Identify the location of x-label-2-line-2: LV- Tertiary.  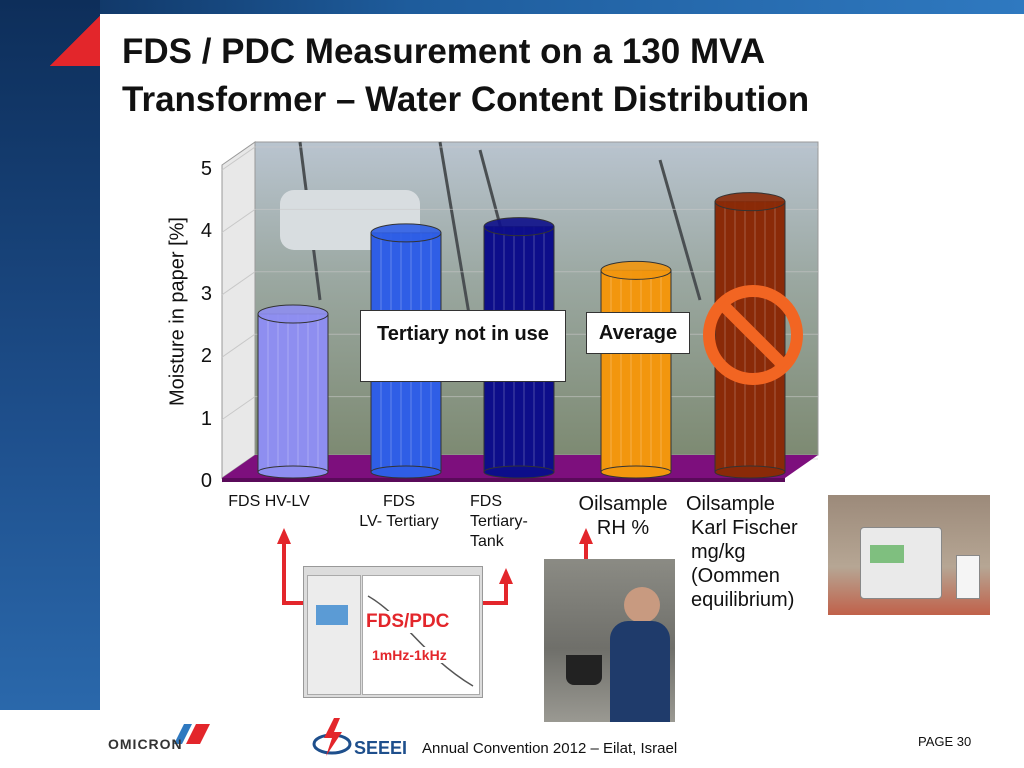
(399, 521).